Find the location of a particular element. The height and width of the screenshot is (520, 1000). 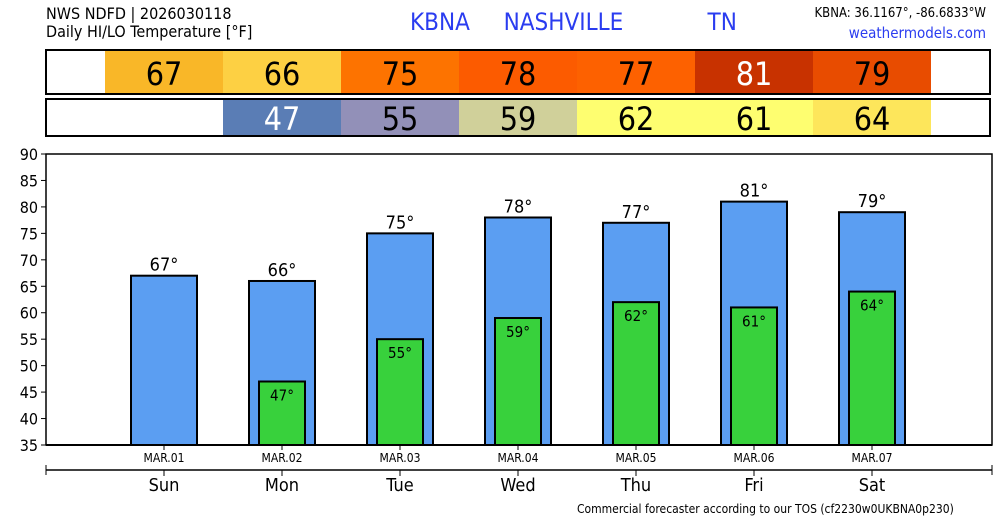

hi-cell-value: 77 is located at coordinates (636, 74).